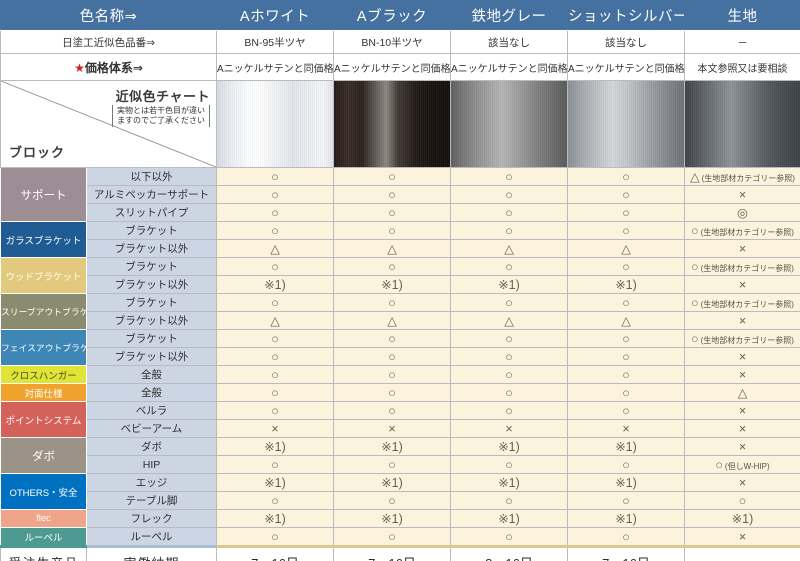 This screenshot has width=800, height=561. I want to click on table-row: アルミペッカーサポート ○ ○ ○ ○ ×, so click(400, 194).